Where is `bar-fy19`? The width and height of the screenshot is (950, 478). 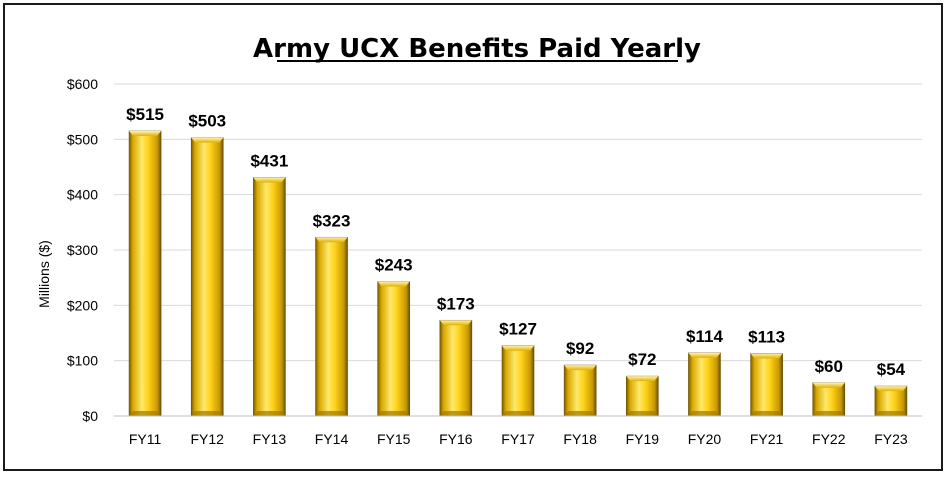
bar-fy19 is located at coordinates (642, 396).